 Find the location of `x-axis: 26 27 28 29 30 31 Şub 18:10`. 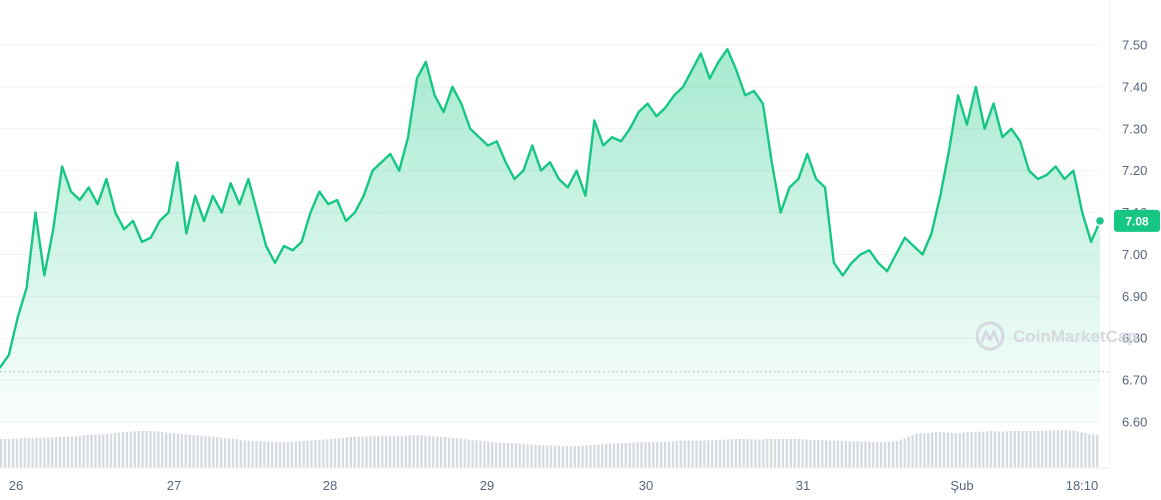

x-axis: 26 27 28 29 30 31 Şub 18:10 is located at coordinates (554, 485).